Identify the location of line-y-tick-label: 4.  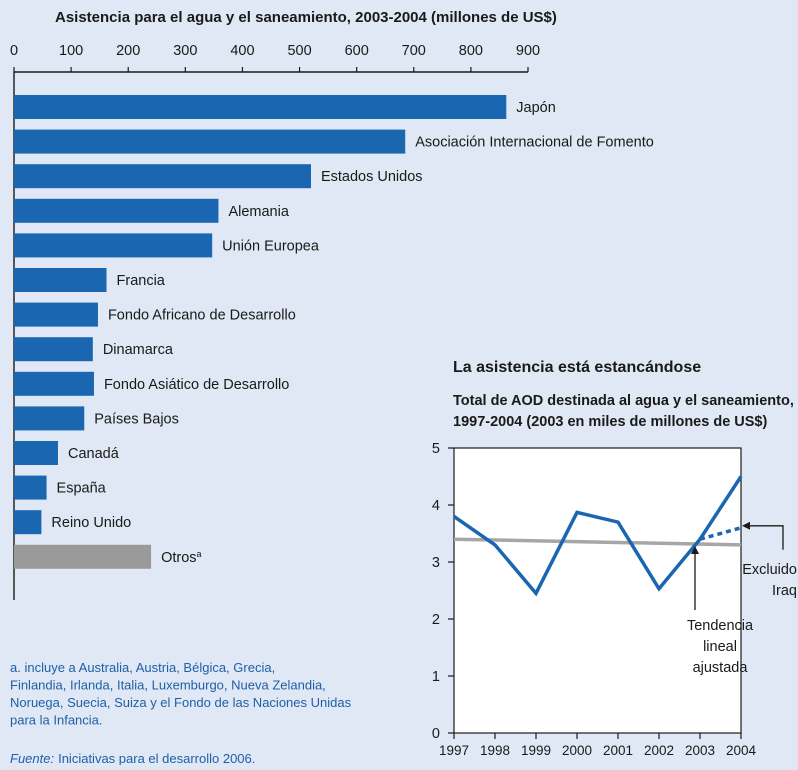
(436, 506).